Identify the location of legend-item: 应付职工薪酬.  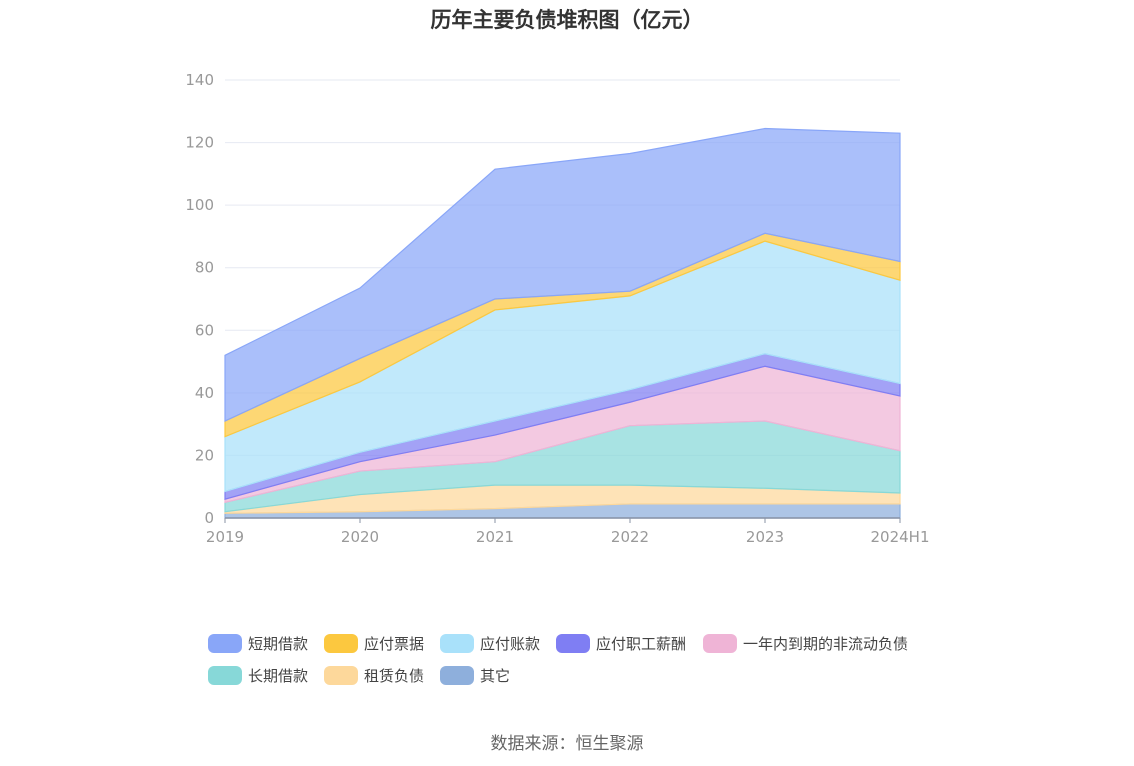
(621, 643).